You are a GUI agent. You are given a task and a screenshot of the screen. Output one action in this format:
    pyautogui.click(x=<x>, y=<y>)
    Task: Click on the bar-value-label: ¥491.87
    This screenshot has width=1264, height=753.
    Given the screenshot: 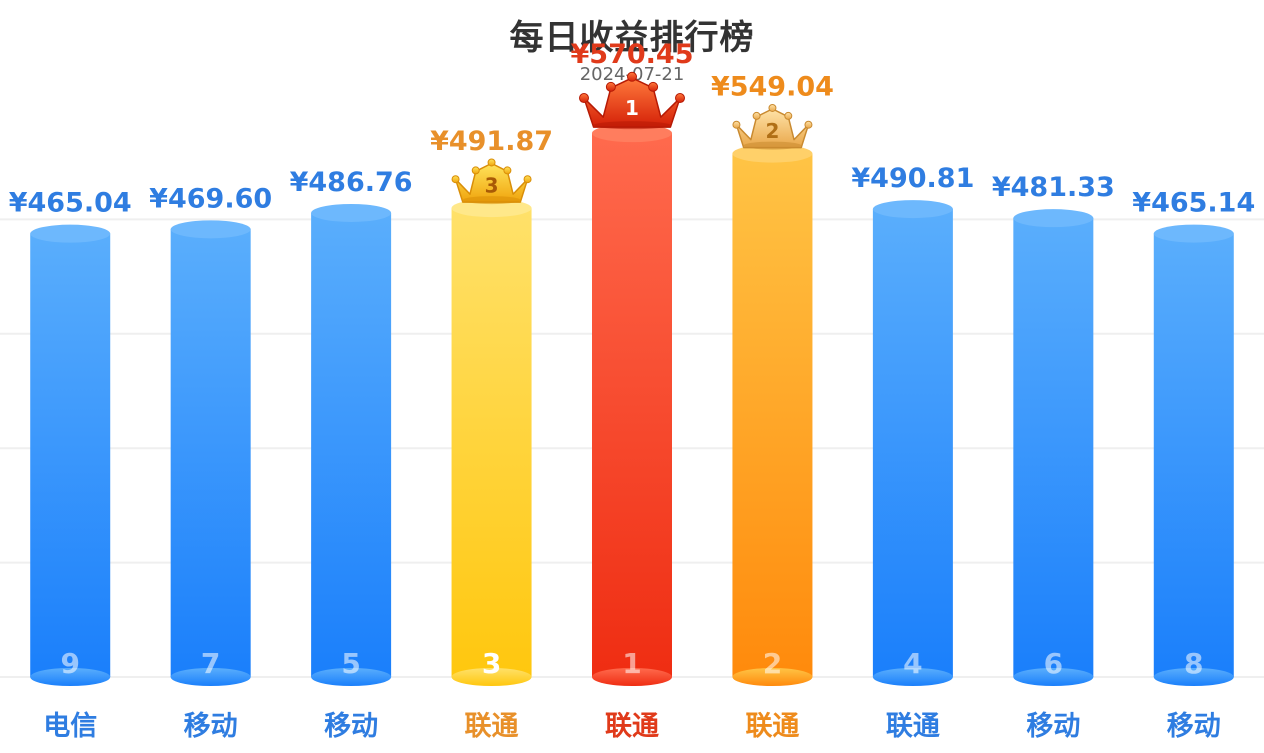 What is the action you would take?
    pyautogui.click(x=491, y=141)
    